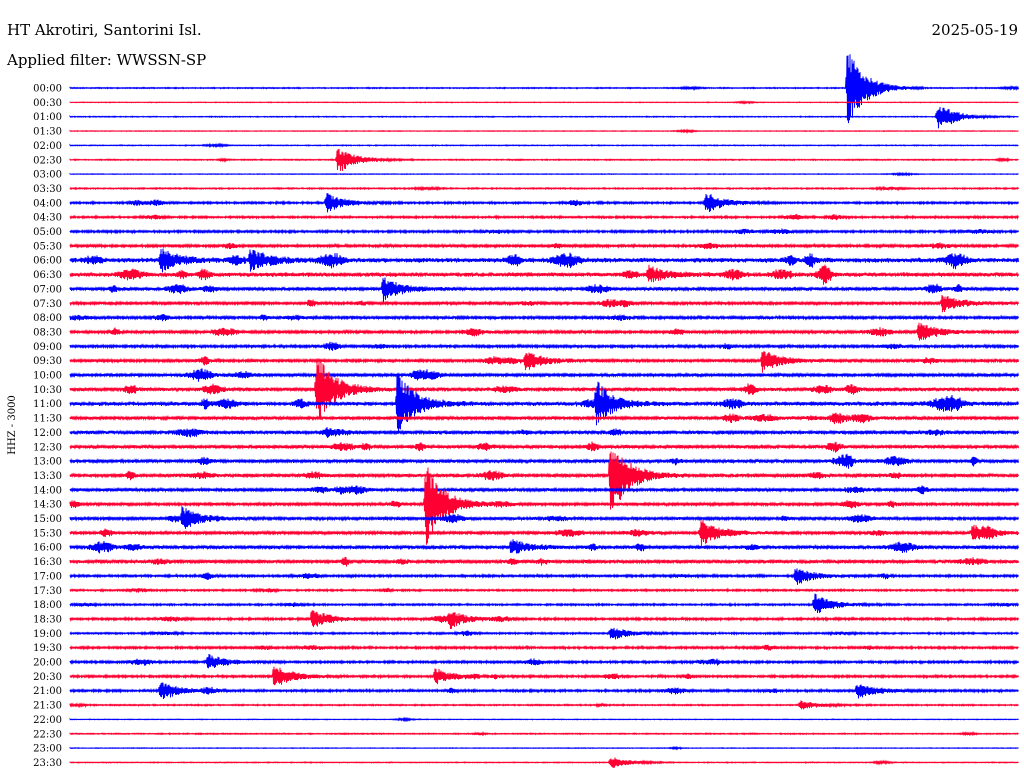  Describe the element at coordinates (47, 476) in the screenshot. I see `tick-label: 13:30` at that location.